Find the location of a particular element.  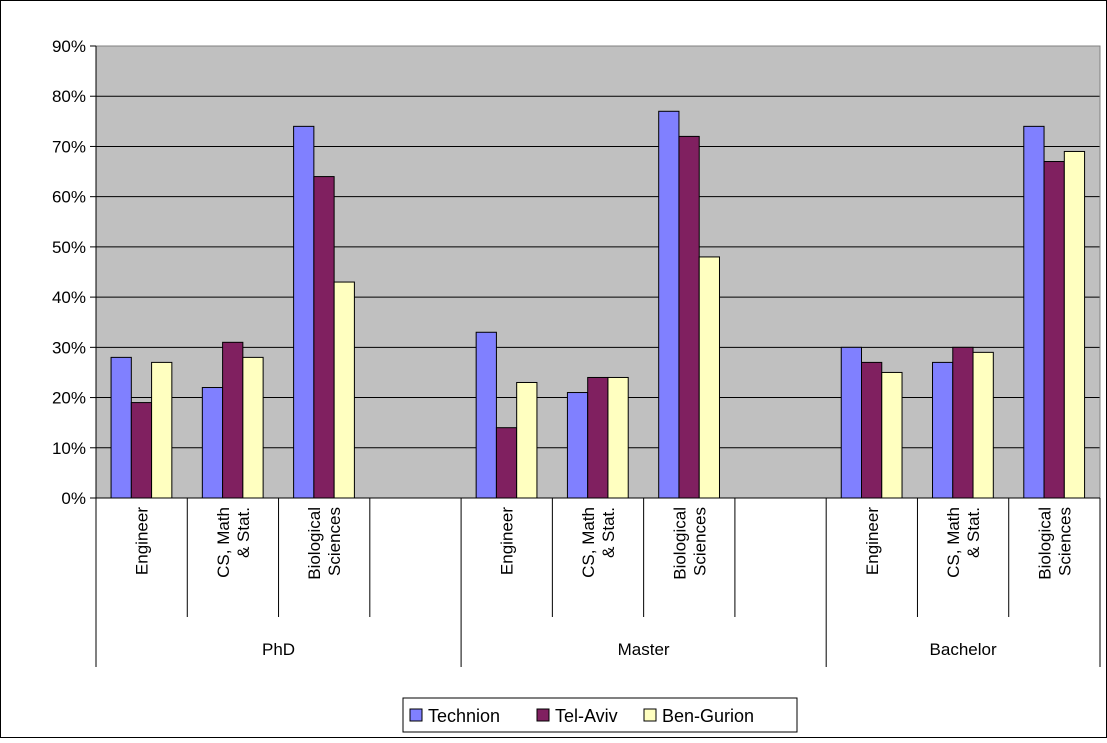

legend-label: Ben-Gurion is located at coordinates (708, 716).